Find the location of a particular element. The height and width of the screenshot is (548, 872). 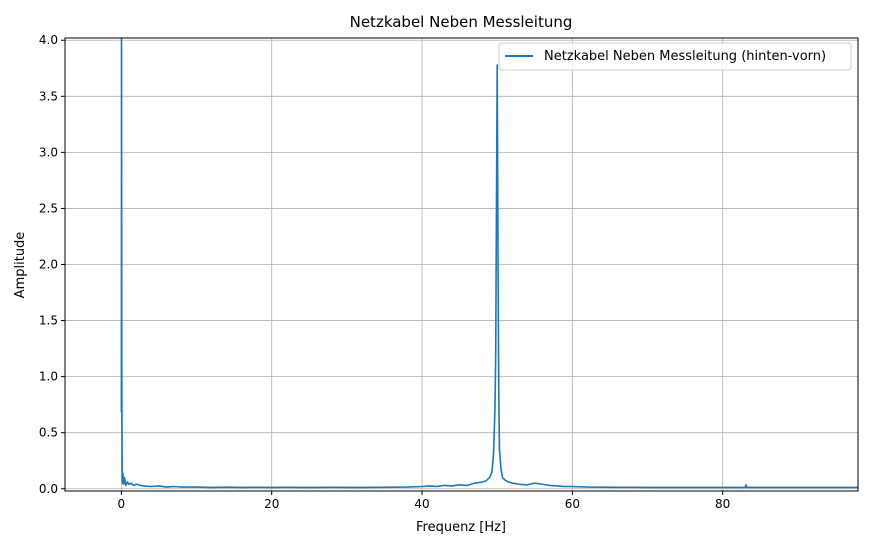

y-tick-label: 0.5 is located at coordinates (48, 433).